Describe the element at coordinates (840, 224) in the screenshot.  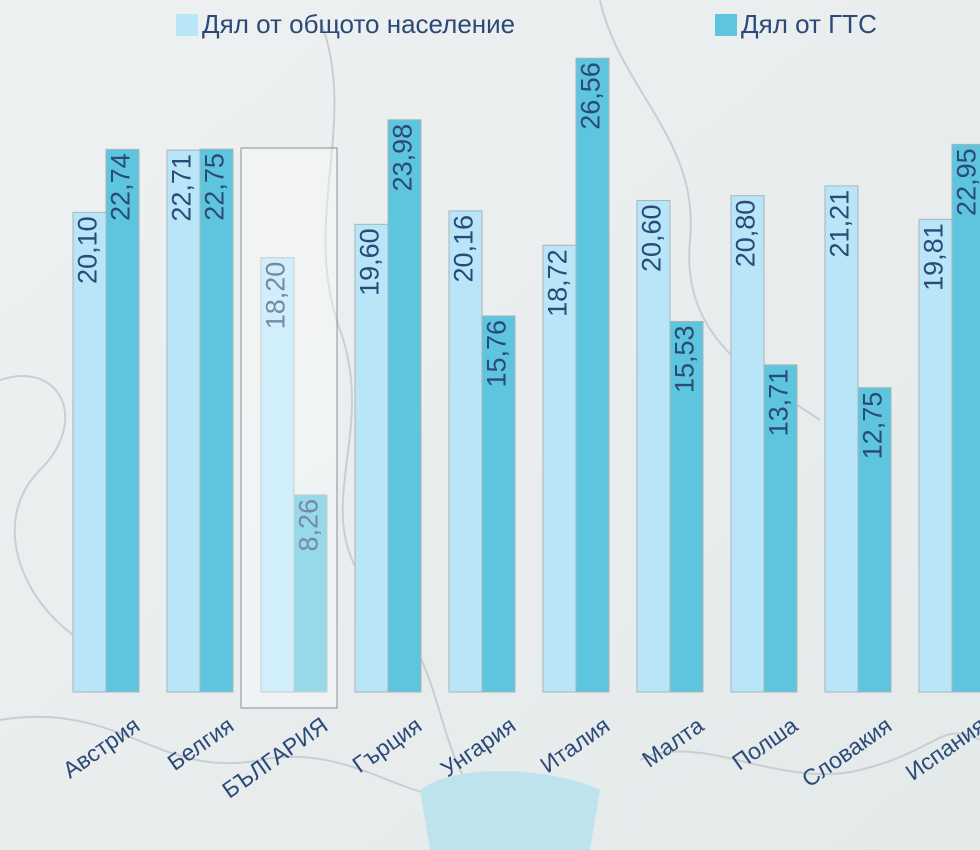
I see `value-label: 21,21` at that location.